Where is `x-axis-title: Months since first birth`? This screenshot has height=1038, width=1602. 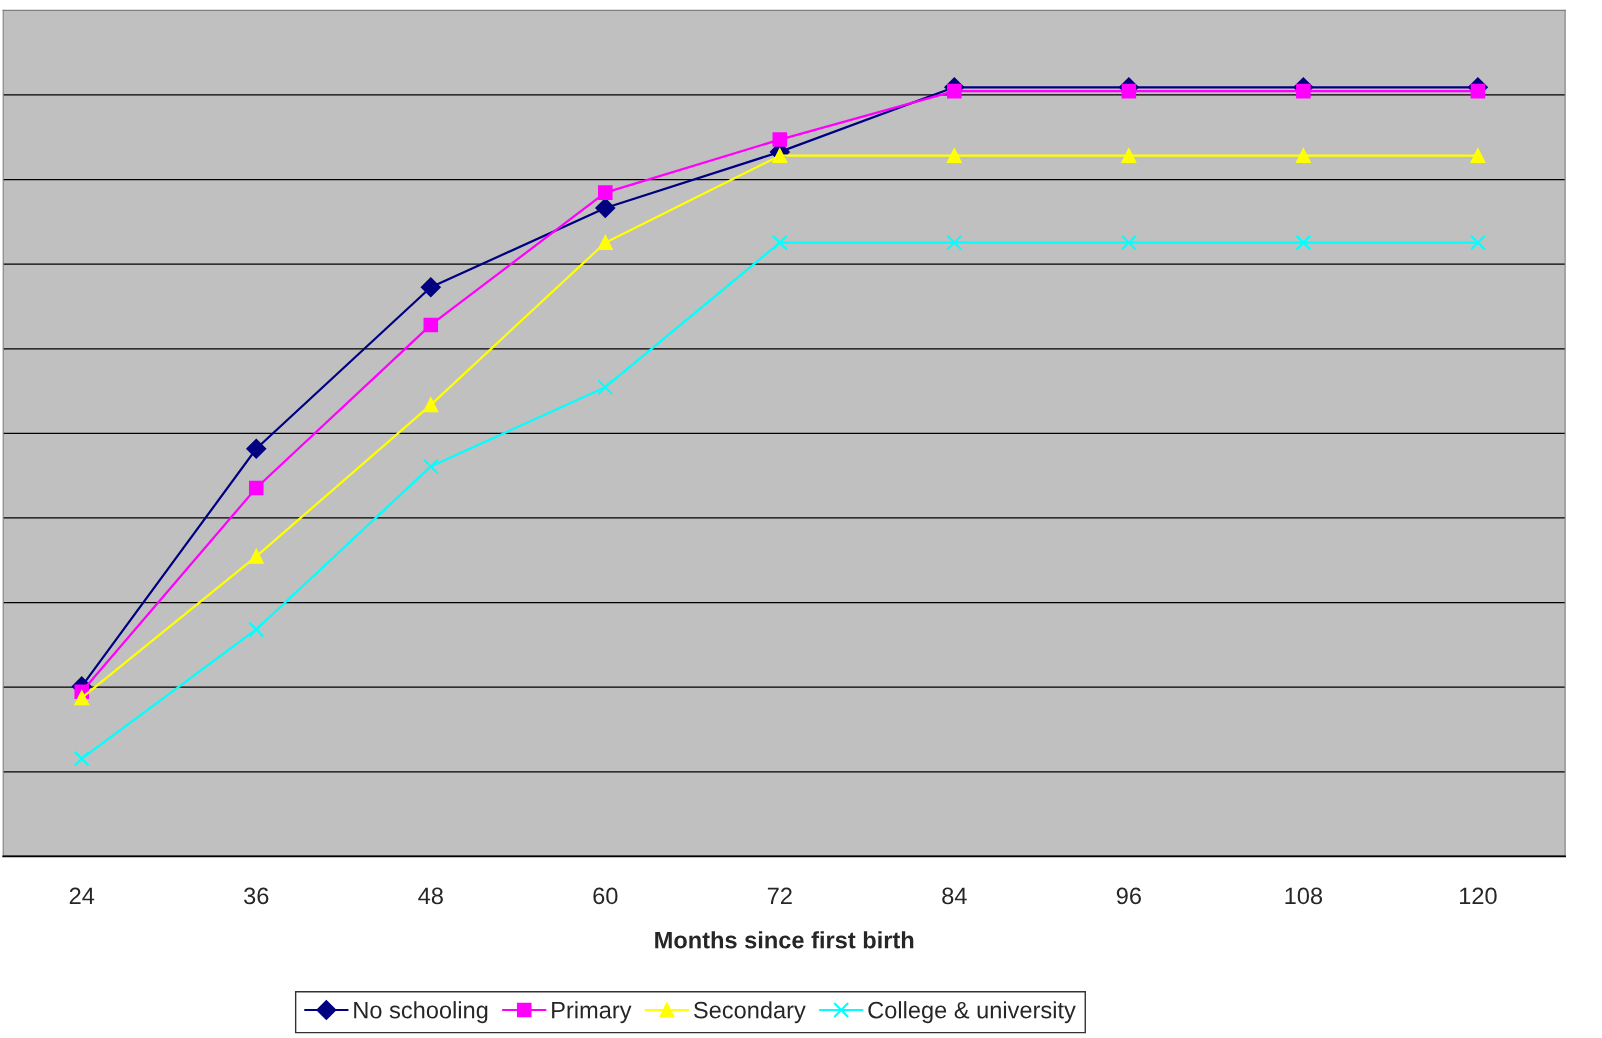
x-axis-title: Months since first birth is located at coordinates (784, 940).